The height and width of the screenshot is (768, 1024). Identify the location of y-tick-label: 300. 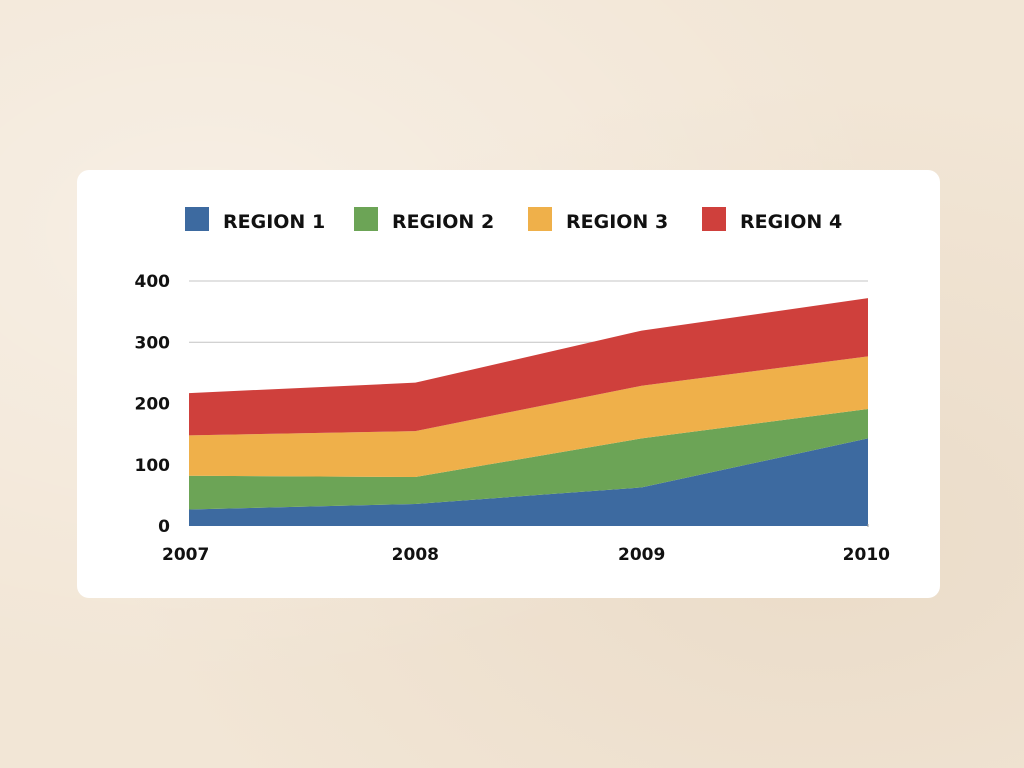
(153, 343).